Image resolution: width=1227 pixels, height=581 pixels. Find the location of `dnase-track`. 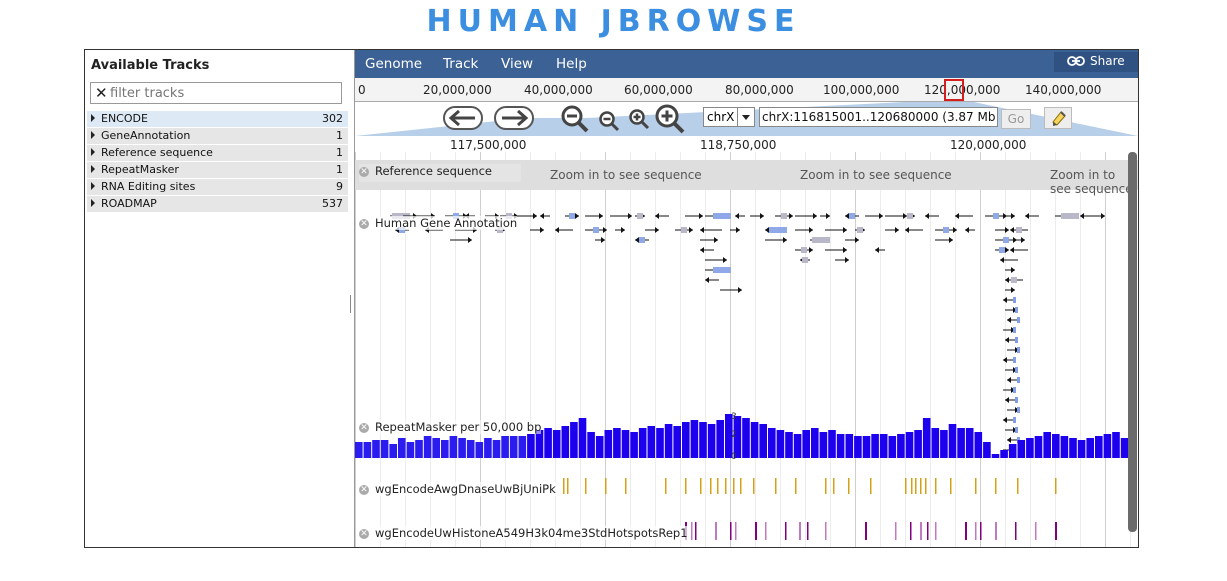

dnase-track is located at coordinates (810, 486).